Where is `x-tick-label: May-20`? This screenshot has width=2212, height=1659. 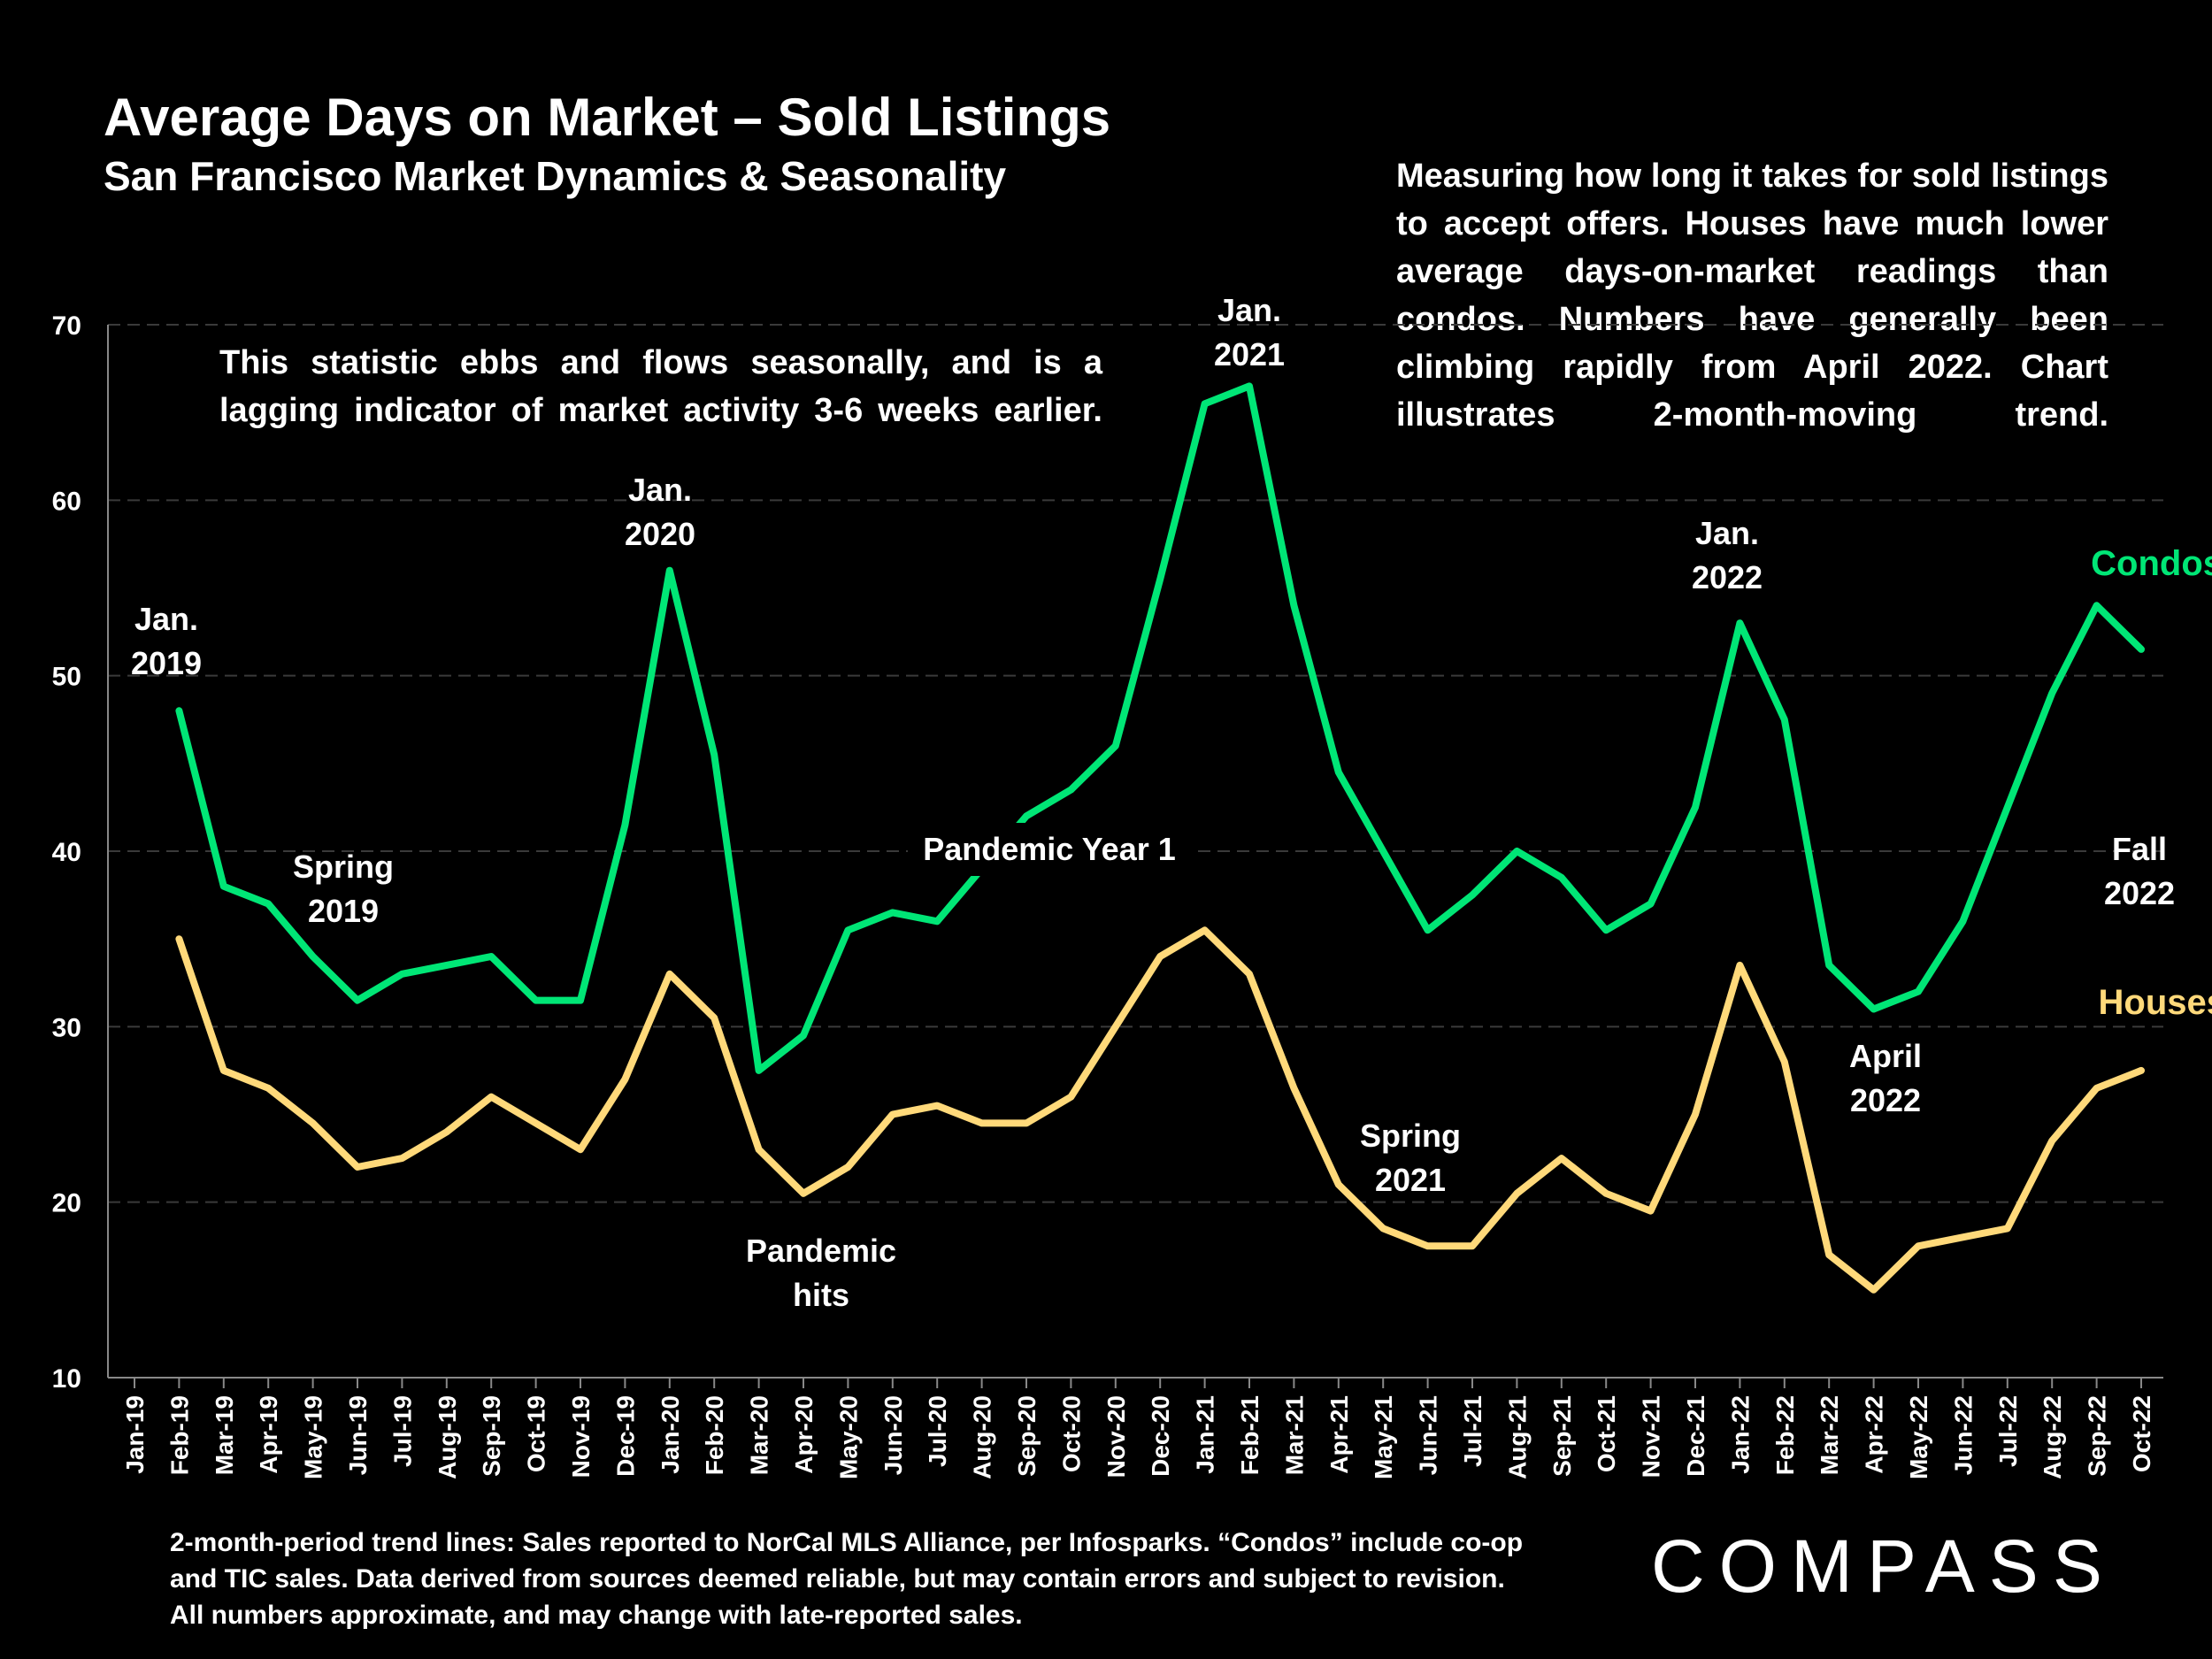
x-tick-label: May-20 is located at coordinates (848, 1437).